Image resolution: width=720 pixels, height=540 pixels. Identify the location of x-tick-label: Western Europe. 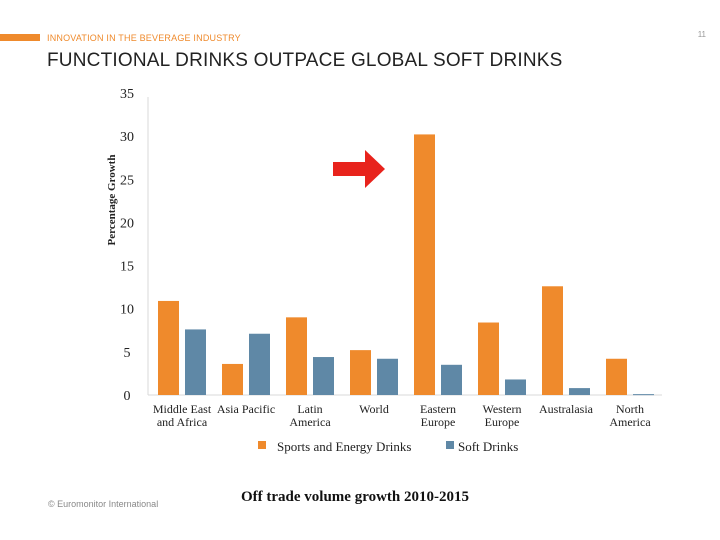
(501, 415).